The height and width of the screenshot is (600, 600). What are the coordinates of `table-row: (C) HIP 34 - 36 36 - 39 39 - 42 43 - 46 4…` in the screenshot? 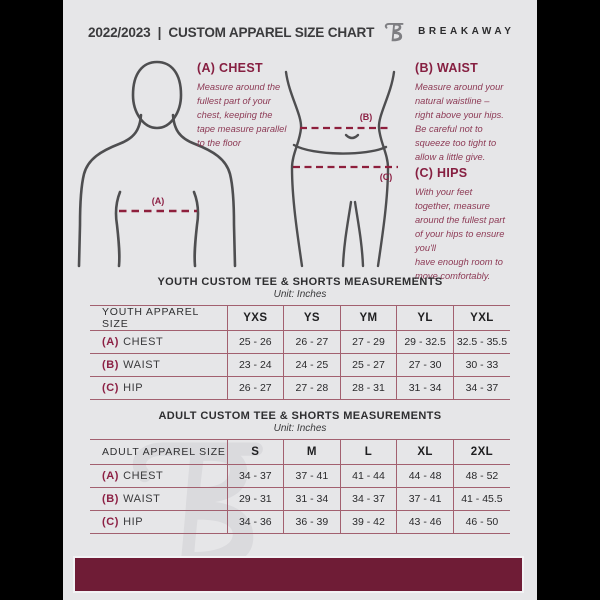 It's located at (300, 522).